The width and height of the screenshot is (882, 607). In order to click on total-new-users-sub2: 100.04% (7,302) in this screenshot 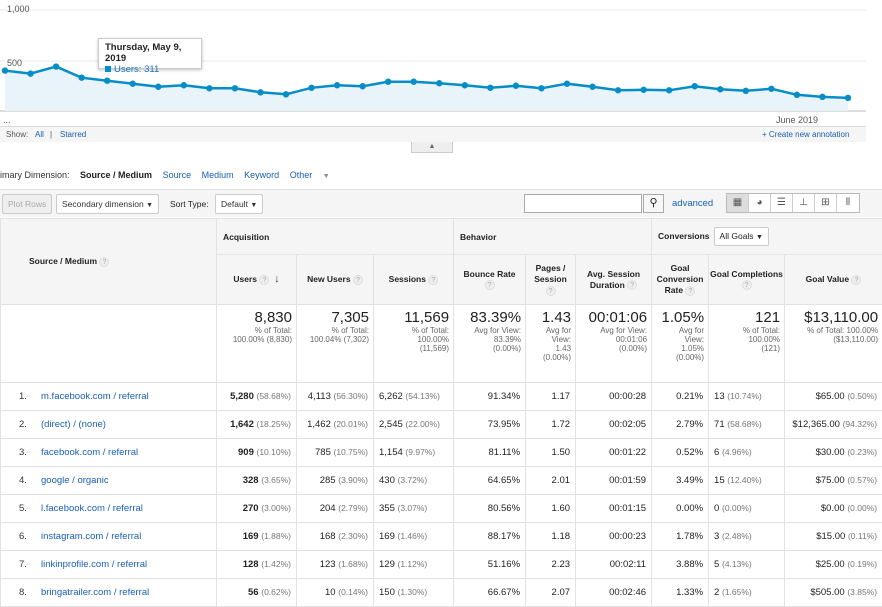, I will do `click(334, 339)`.